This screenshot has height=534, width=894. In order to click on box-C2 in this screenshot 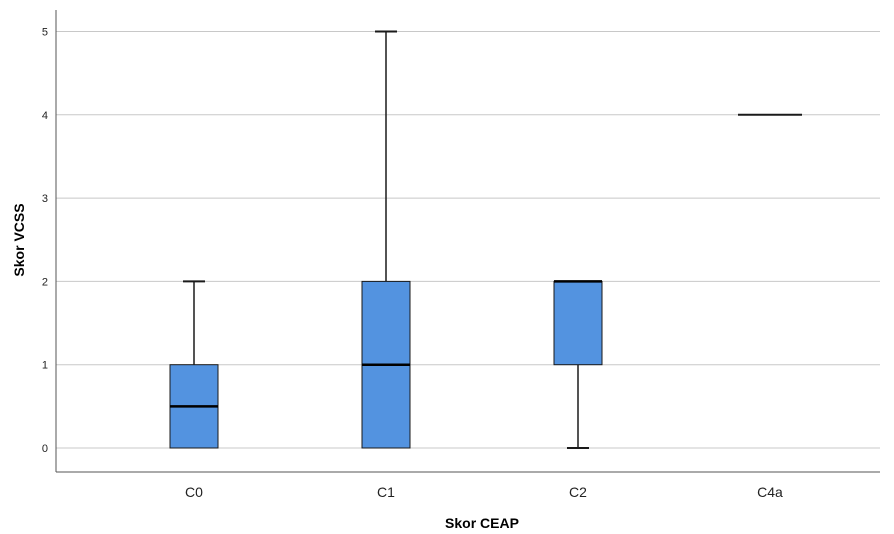, I will do `click(578, 364)`.